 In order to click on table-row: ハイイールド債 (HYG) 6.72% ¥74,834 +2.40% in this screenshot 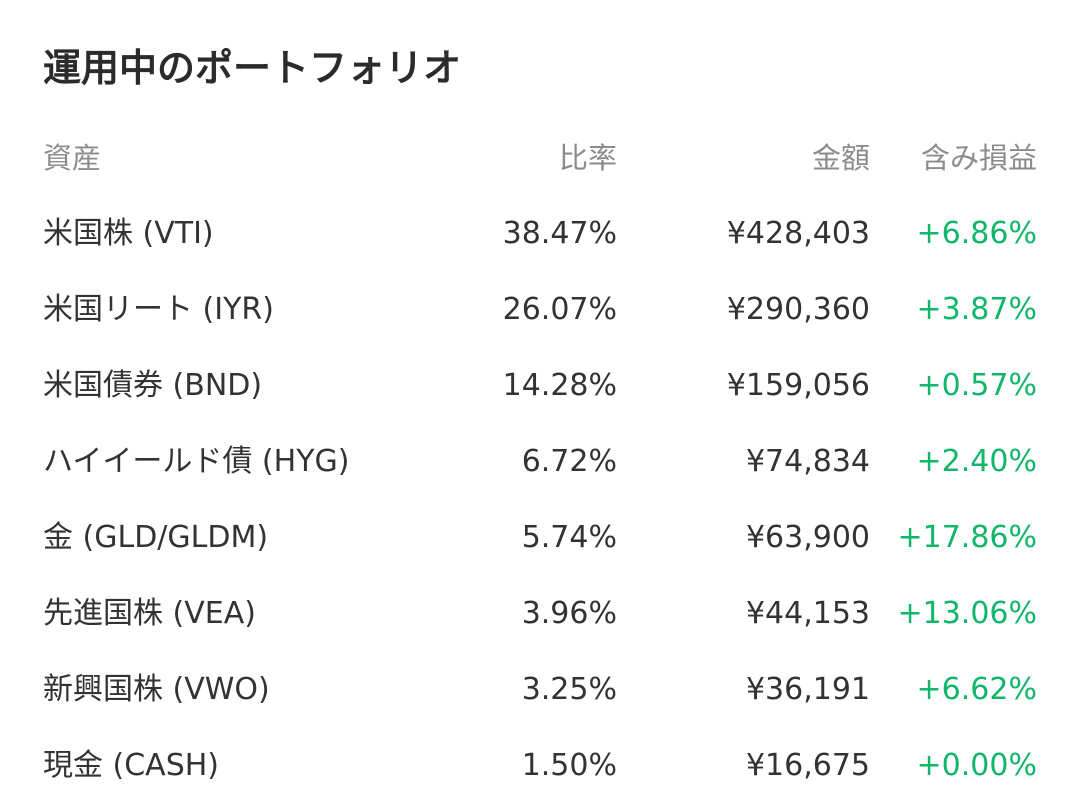, I will do `click(540, 462)`.